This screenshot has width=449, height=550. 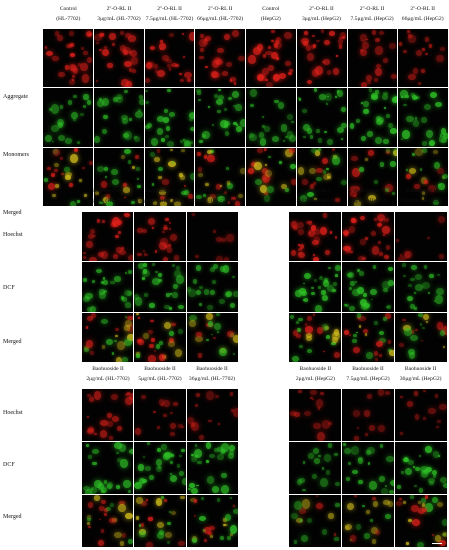 What do you see at coordinates (68, 19) in the screenshot?
I see `pa-headers-0-line2: (HL-7702)` at bounding box center [68, 19].